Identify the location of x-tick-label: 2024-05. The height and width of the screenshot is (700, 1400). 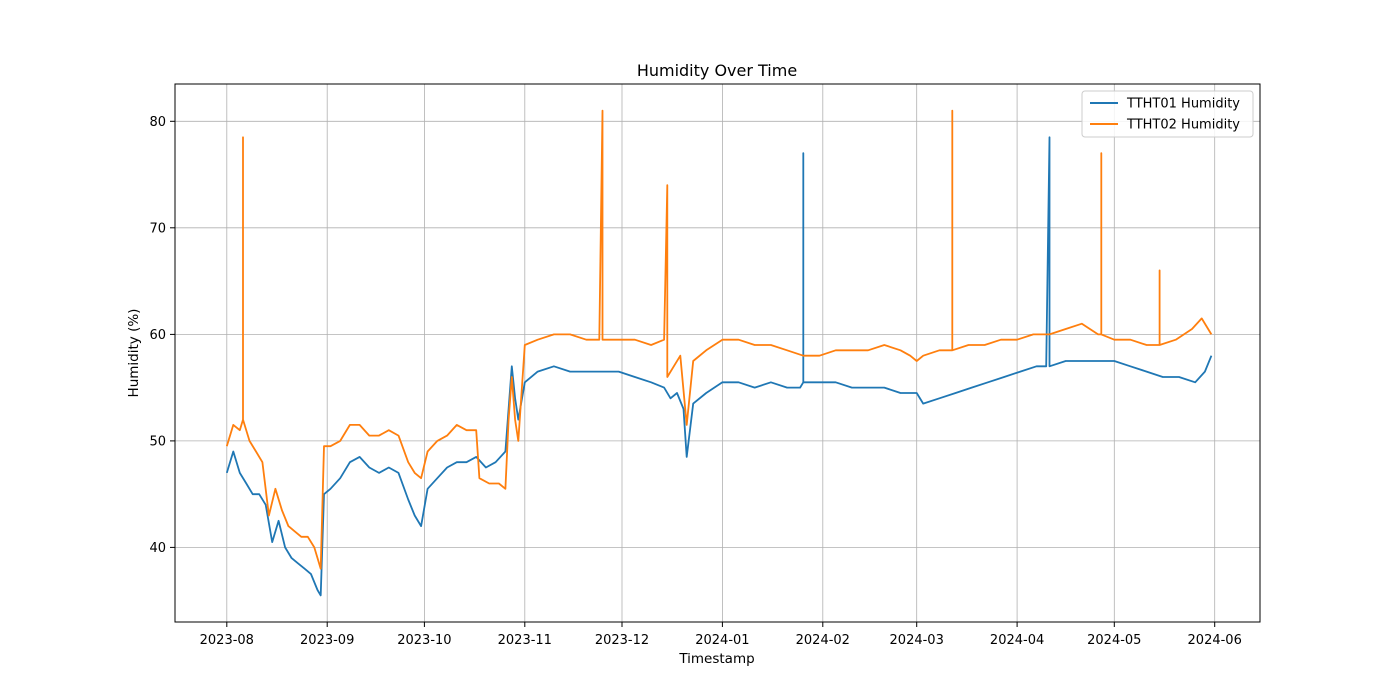
(1114, 640).